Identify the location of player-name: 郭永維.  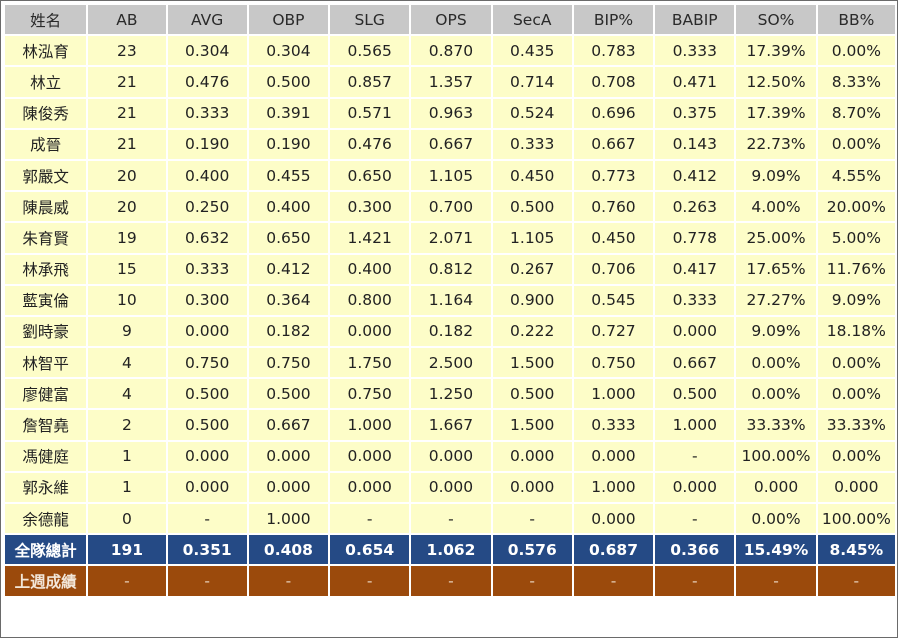
(46, 487).